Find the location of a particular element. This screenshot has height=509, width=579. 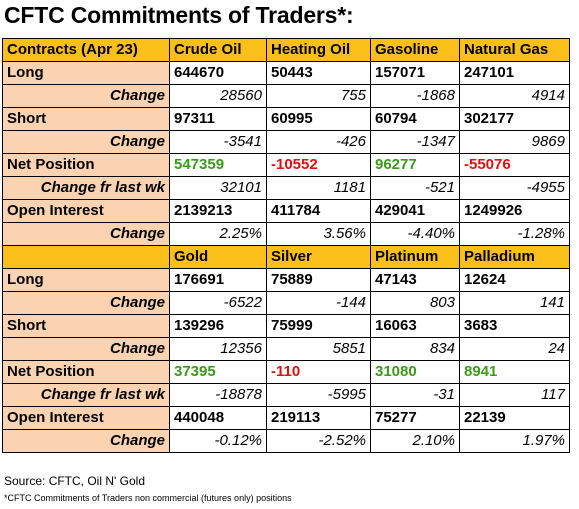

table-row: Change fr last wk 32101 1181 -521 -4955 is located at coordinates (286, 188).